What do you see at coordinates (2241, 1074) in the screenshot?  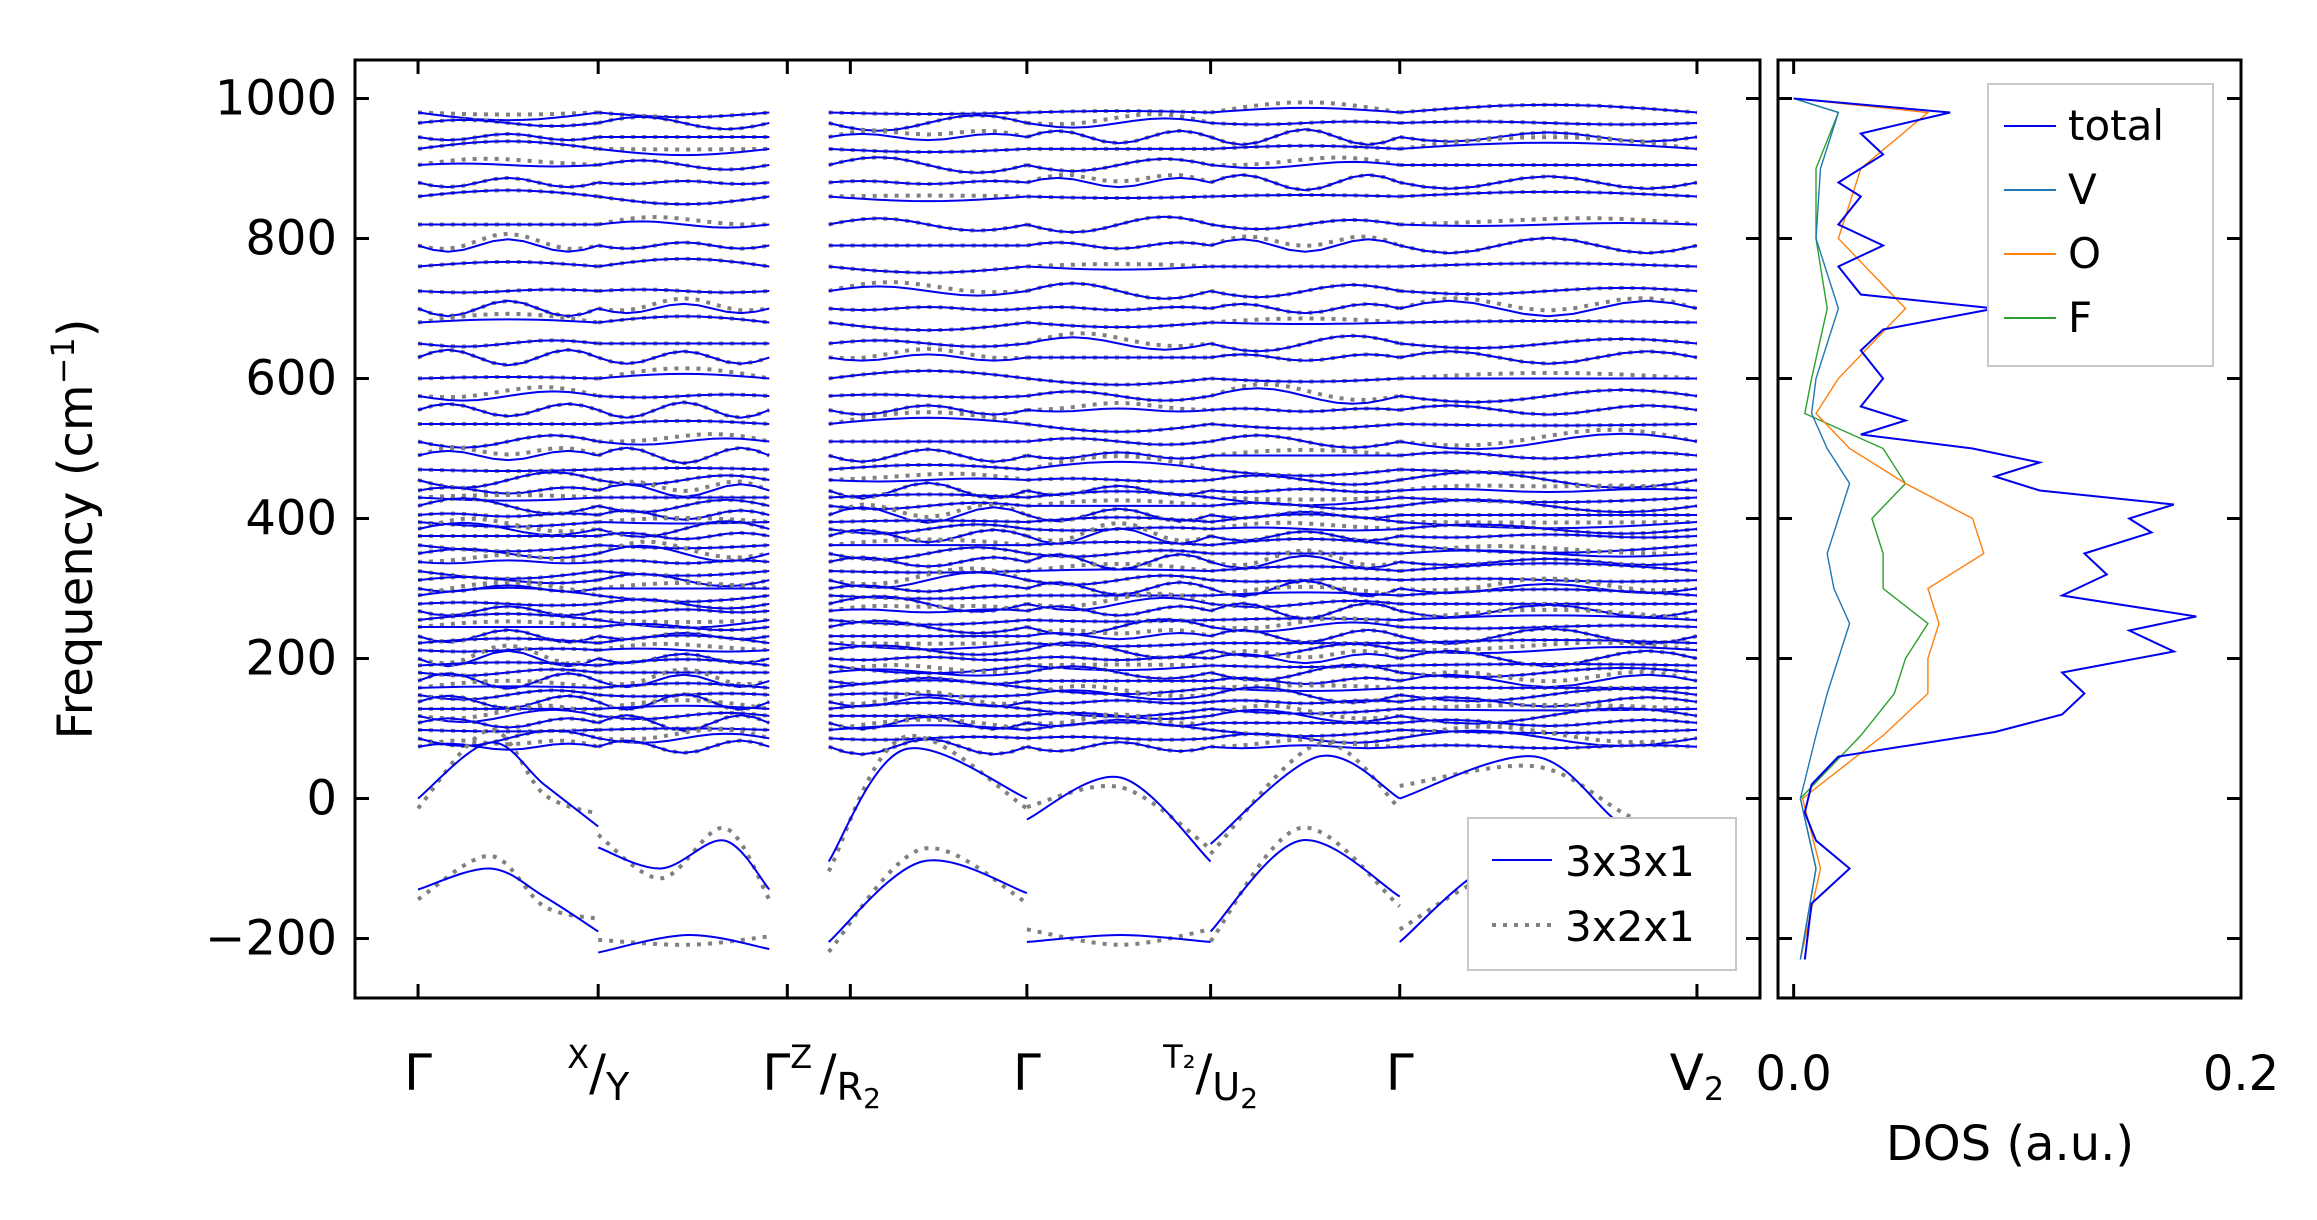 I see `dos-xtick-label: 0.2` at bounding box center [2241, 1074].